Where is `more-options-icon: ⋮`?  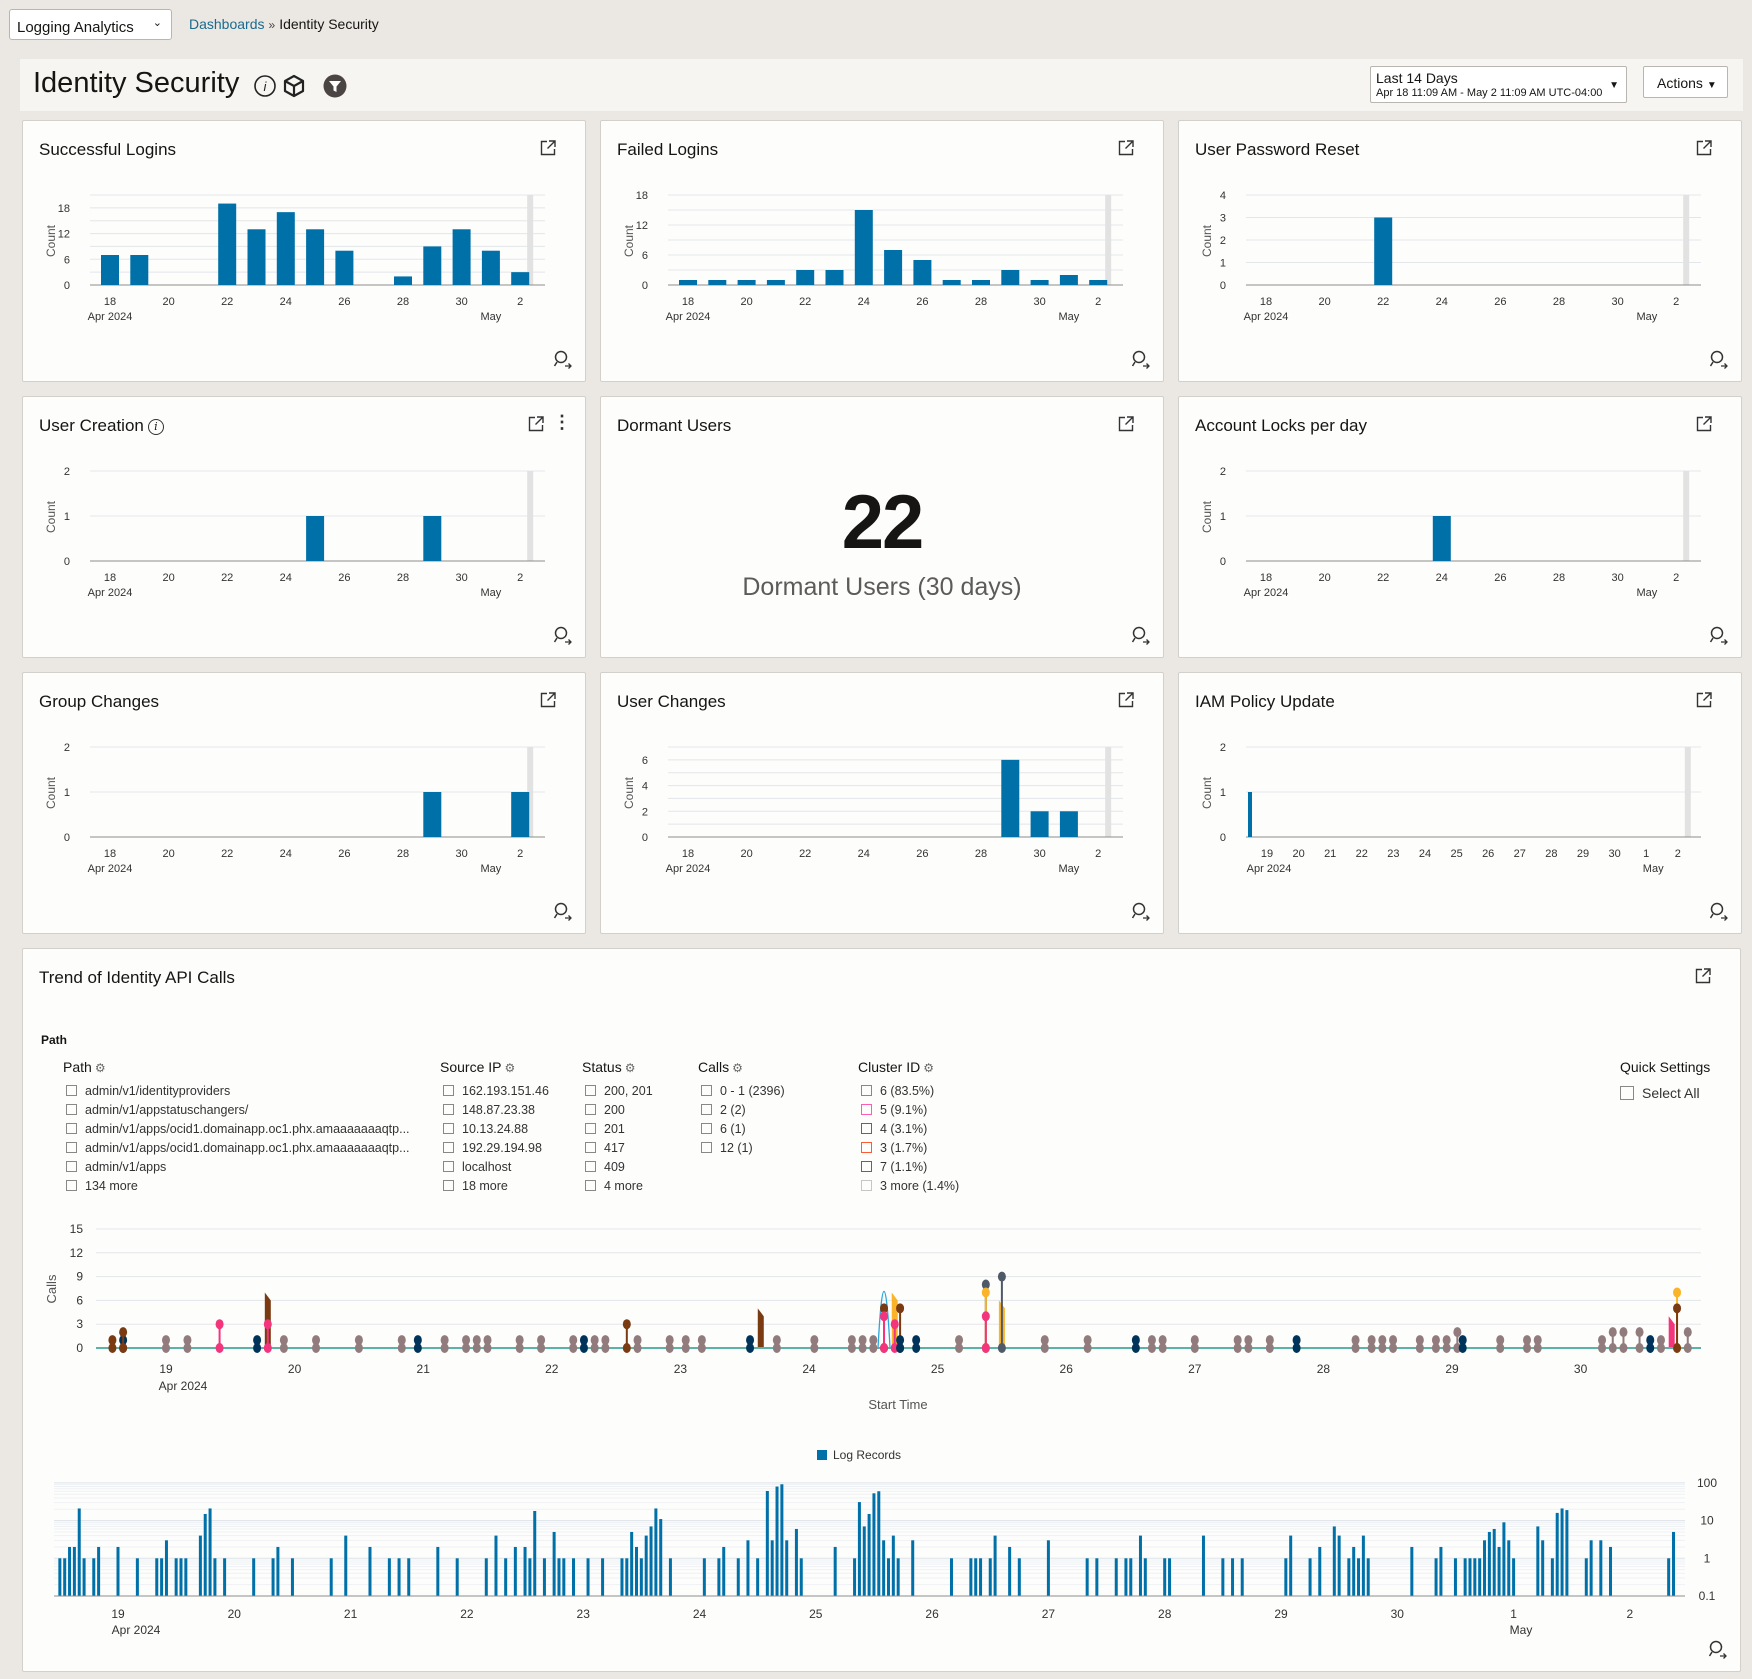 more-options-icon: ⋮ is located at coordinates (562, 422).